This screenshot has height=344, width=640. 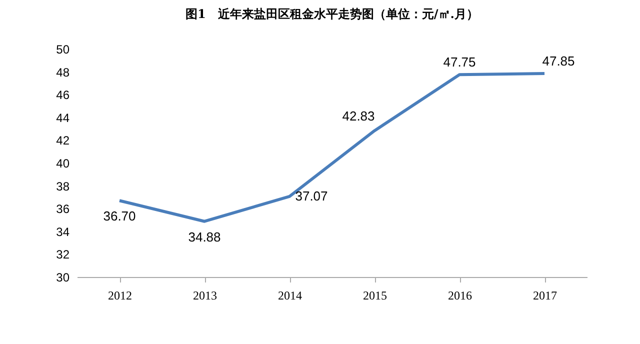 I want to click on chart-title: 图1 近年来盐田区租金水平走势图（单位：元/㎡.月）, so click(x=332, y=14).